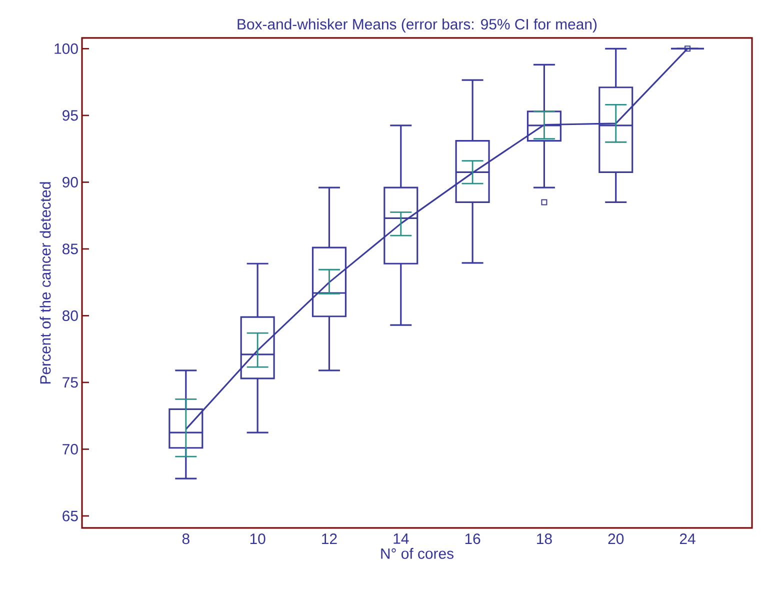 Image resolution: width=764 pixels, height=594 pixels. Describe the element at coordinates (616, 539) in the screenshot. I see `x-tick-label: 20` at that location.